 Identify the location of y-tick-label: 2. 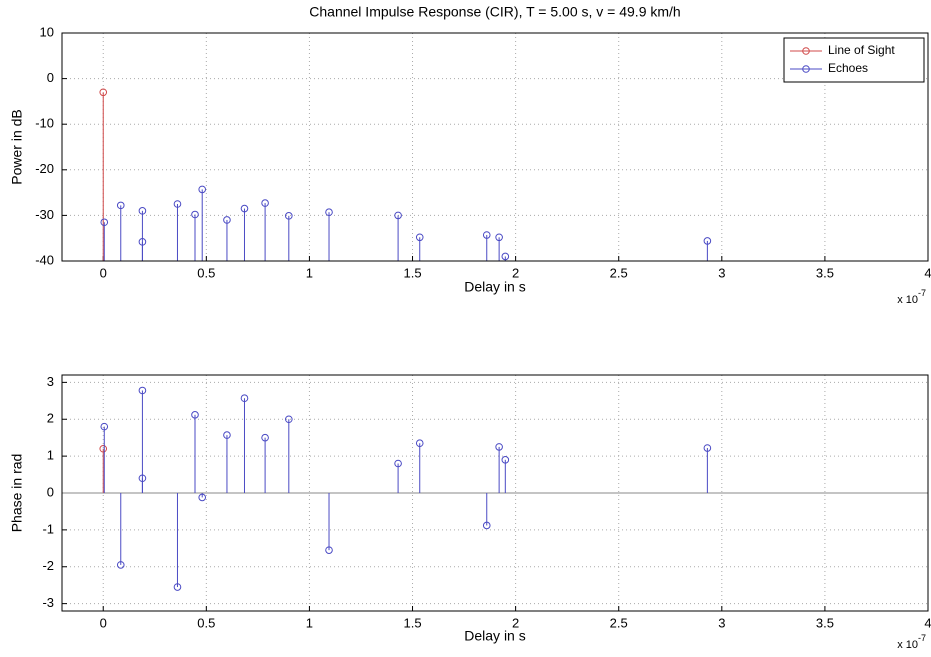
(50, 418).